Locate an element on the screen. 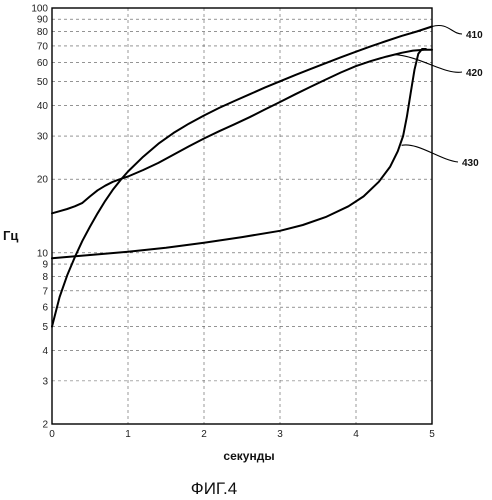 The width and height of the screenshot is (492, 500). figure-caption: ФИГ.4 is located at coordinates (214, 488).